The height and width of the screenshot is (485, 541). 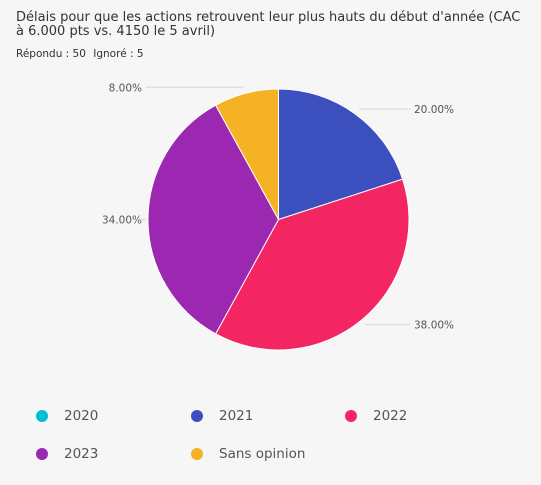 What do you see at coordinates (125, 88) in the screenshot?
I see `data-label: 8.00%` at bounding box center [125, 88].